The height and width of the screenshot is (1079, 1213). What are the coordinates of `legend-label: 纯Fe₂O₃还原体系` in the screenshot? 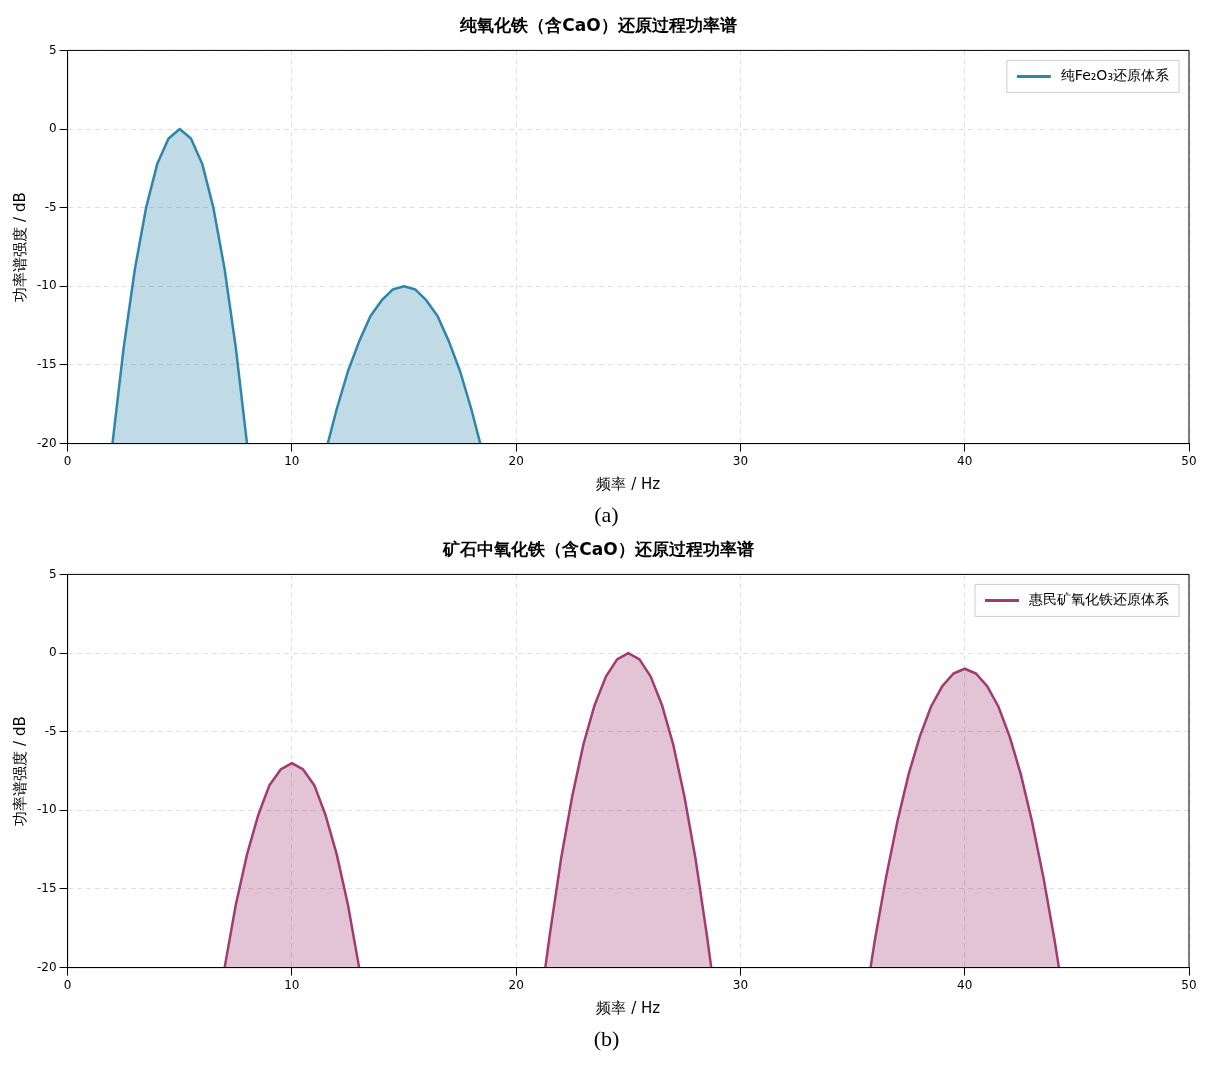 It's located at (1115, 75).